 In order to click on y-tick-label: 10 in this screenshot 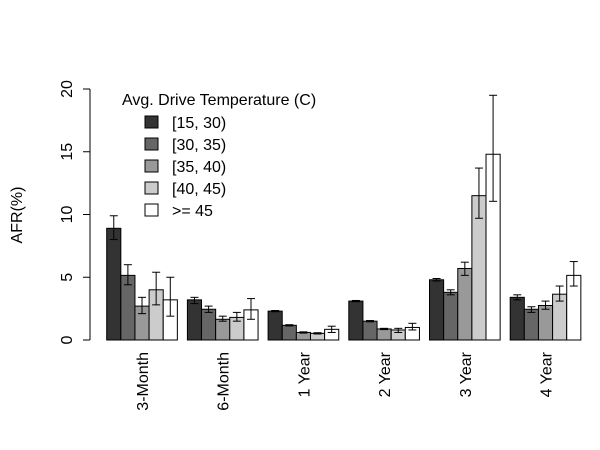, I will do `click(67, 215)`.